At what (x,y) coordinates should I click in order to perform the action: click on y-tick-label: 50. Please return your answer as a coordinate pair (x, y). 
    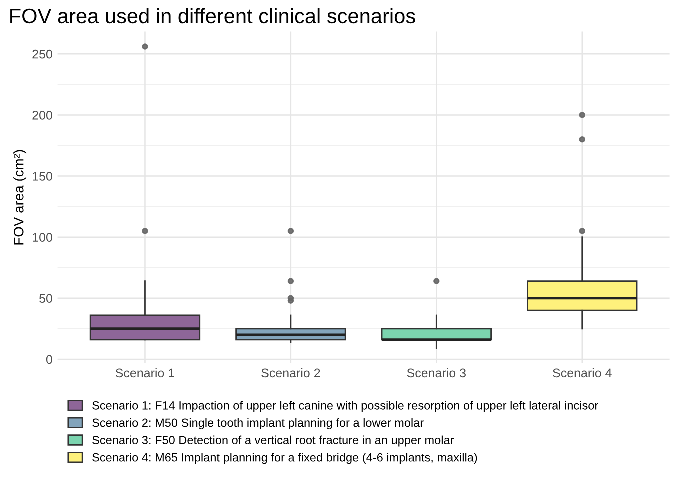
    Looking at the image, I should click on (46, 299).